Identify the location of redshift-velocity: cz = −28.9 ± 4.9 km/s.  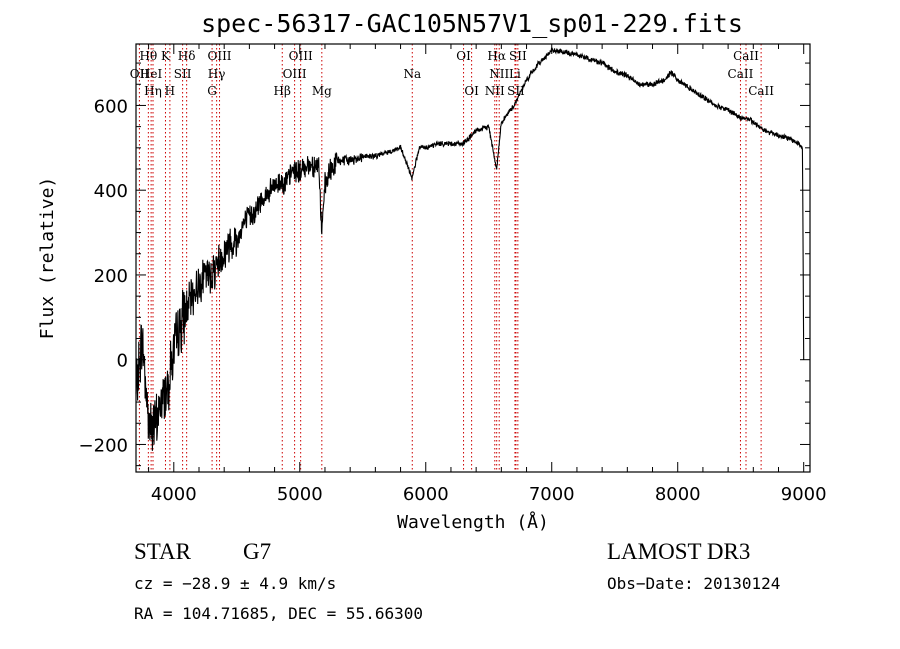
(235, 583).